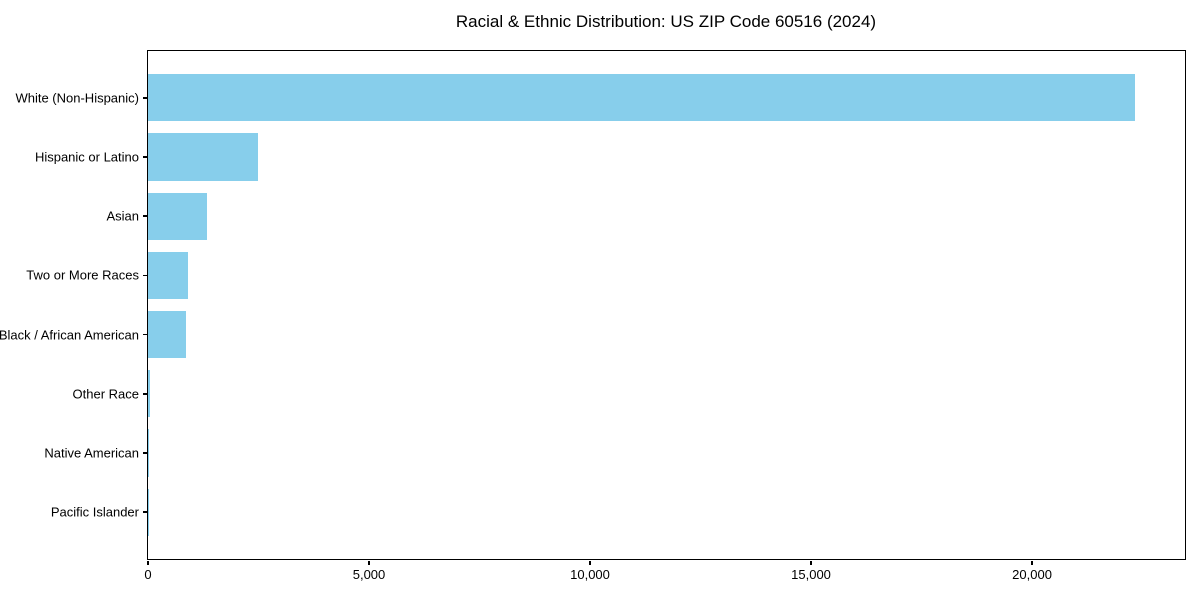  I want to click on xtick-label-5,000: 5,000, so click(369, 574).